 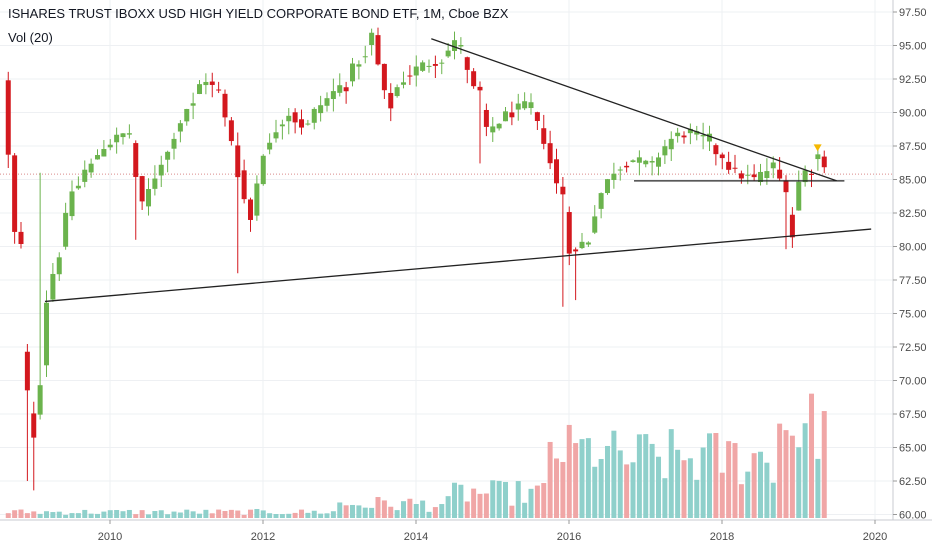 I want to click on price-tick-label: 95.00, so click(x=913, y=47).